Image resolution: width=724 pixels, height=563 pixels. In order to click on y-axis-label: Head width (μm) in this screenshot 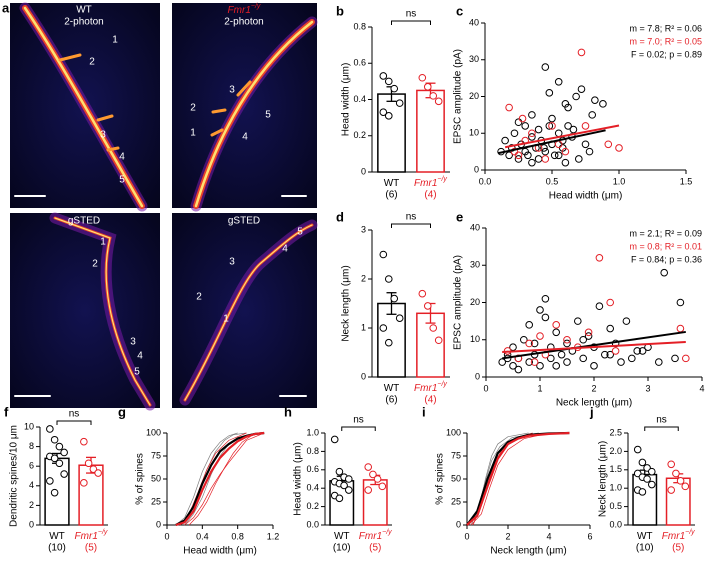, I will do `click(346, 100)`.